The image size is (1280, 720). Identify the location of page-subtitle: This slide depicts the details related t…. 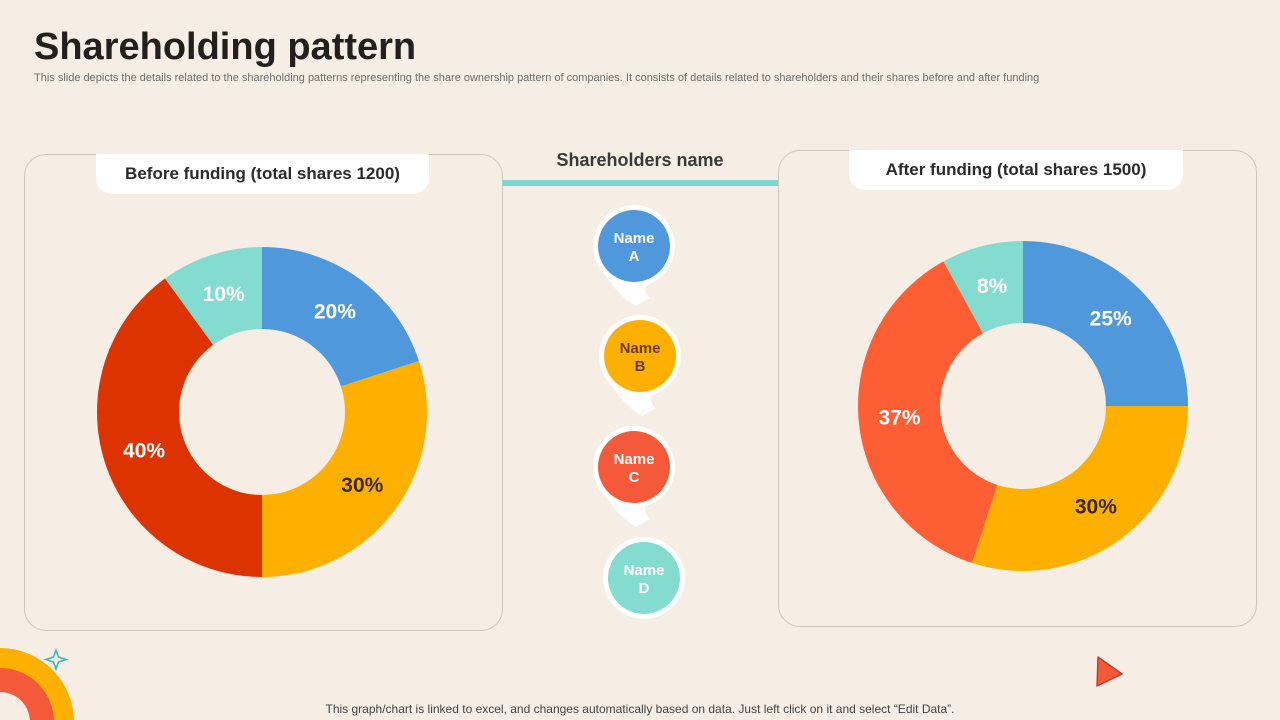
(537, 78).